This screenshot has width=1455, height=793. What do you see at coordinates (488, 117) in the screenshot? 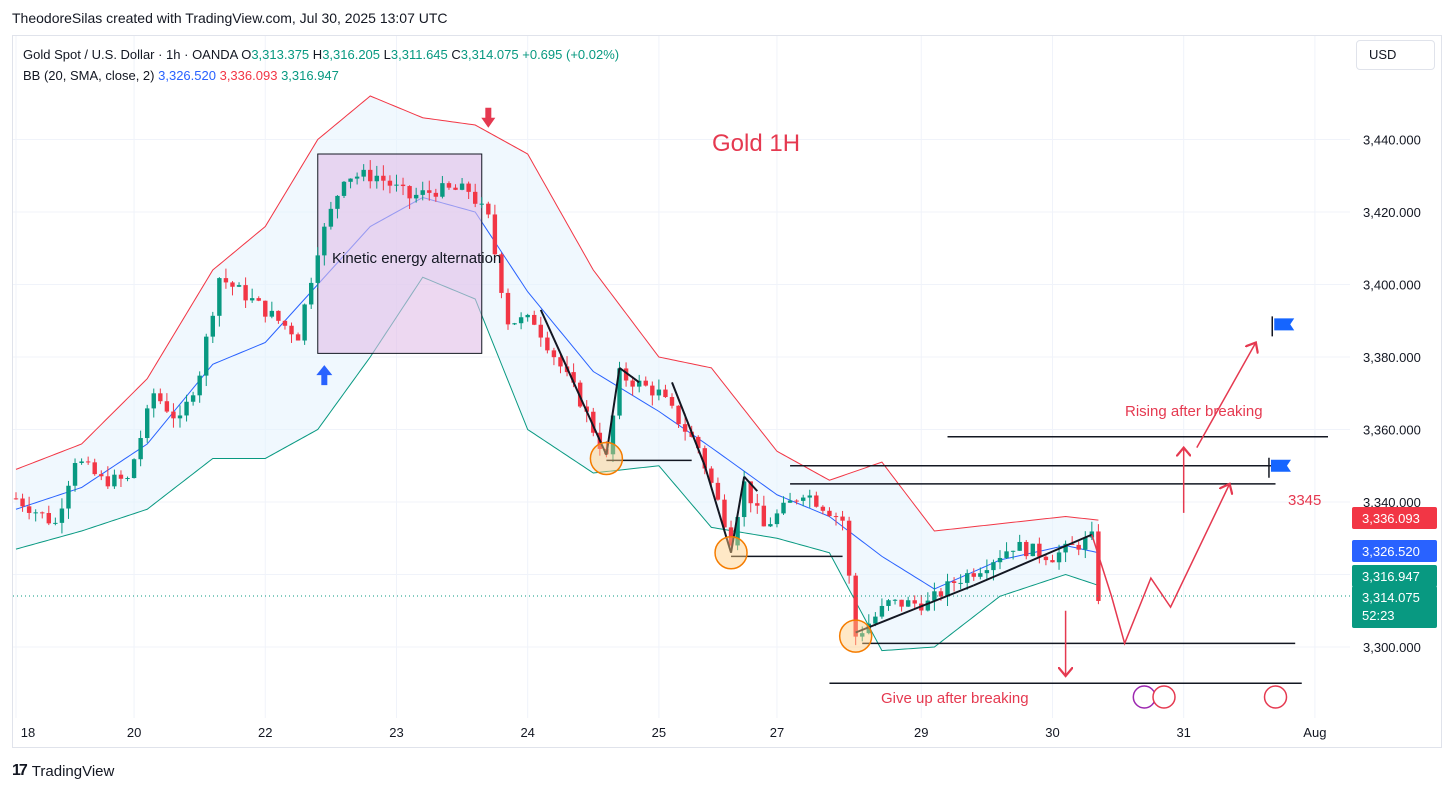
I see `arrow-down-icon` at bounding box center [488, 117].